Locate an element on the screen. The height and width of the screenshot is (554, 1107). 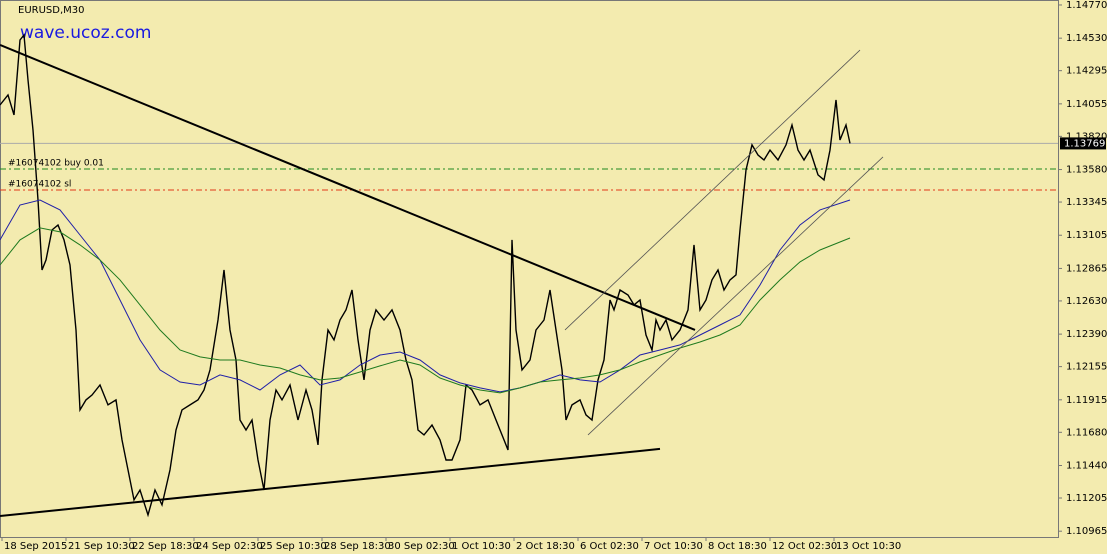
x-tick-label: 12 Oct 02:30 is located at coordinates (804, 546).